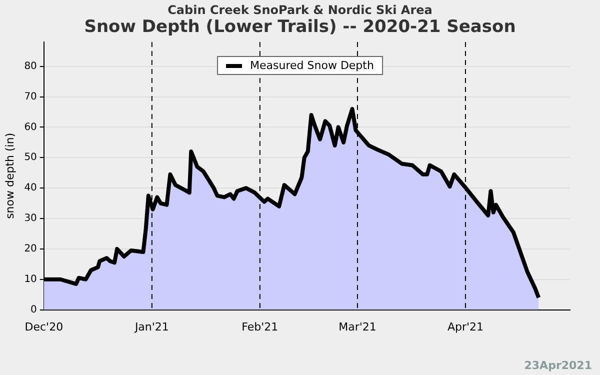  Describe the element at coordinates (30, 96) in the screenshot. I see `y-tick-label: 70` at that location.